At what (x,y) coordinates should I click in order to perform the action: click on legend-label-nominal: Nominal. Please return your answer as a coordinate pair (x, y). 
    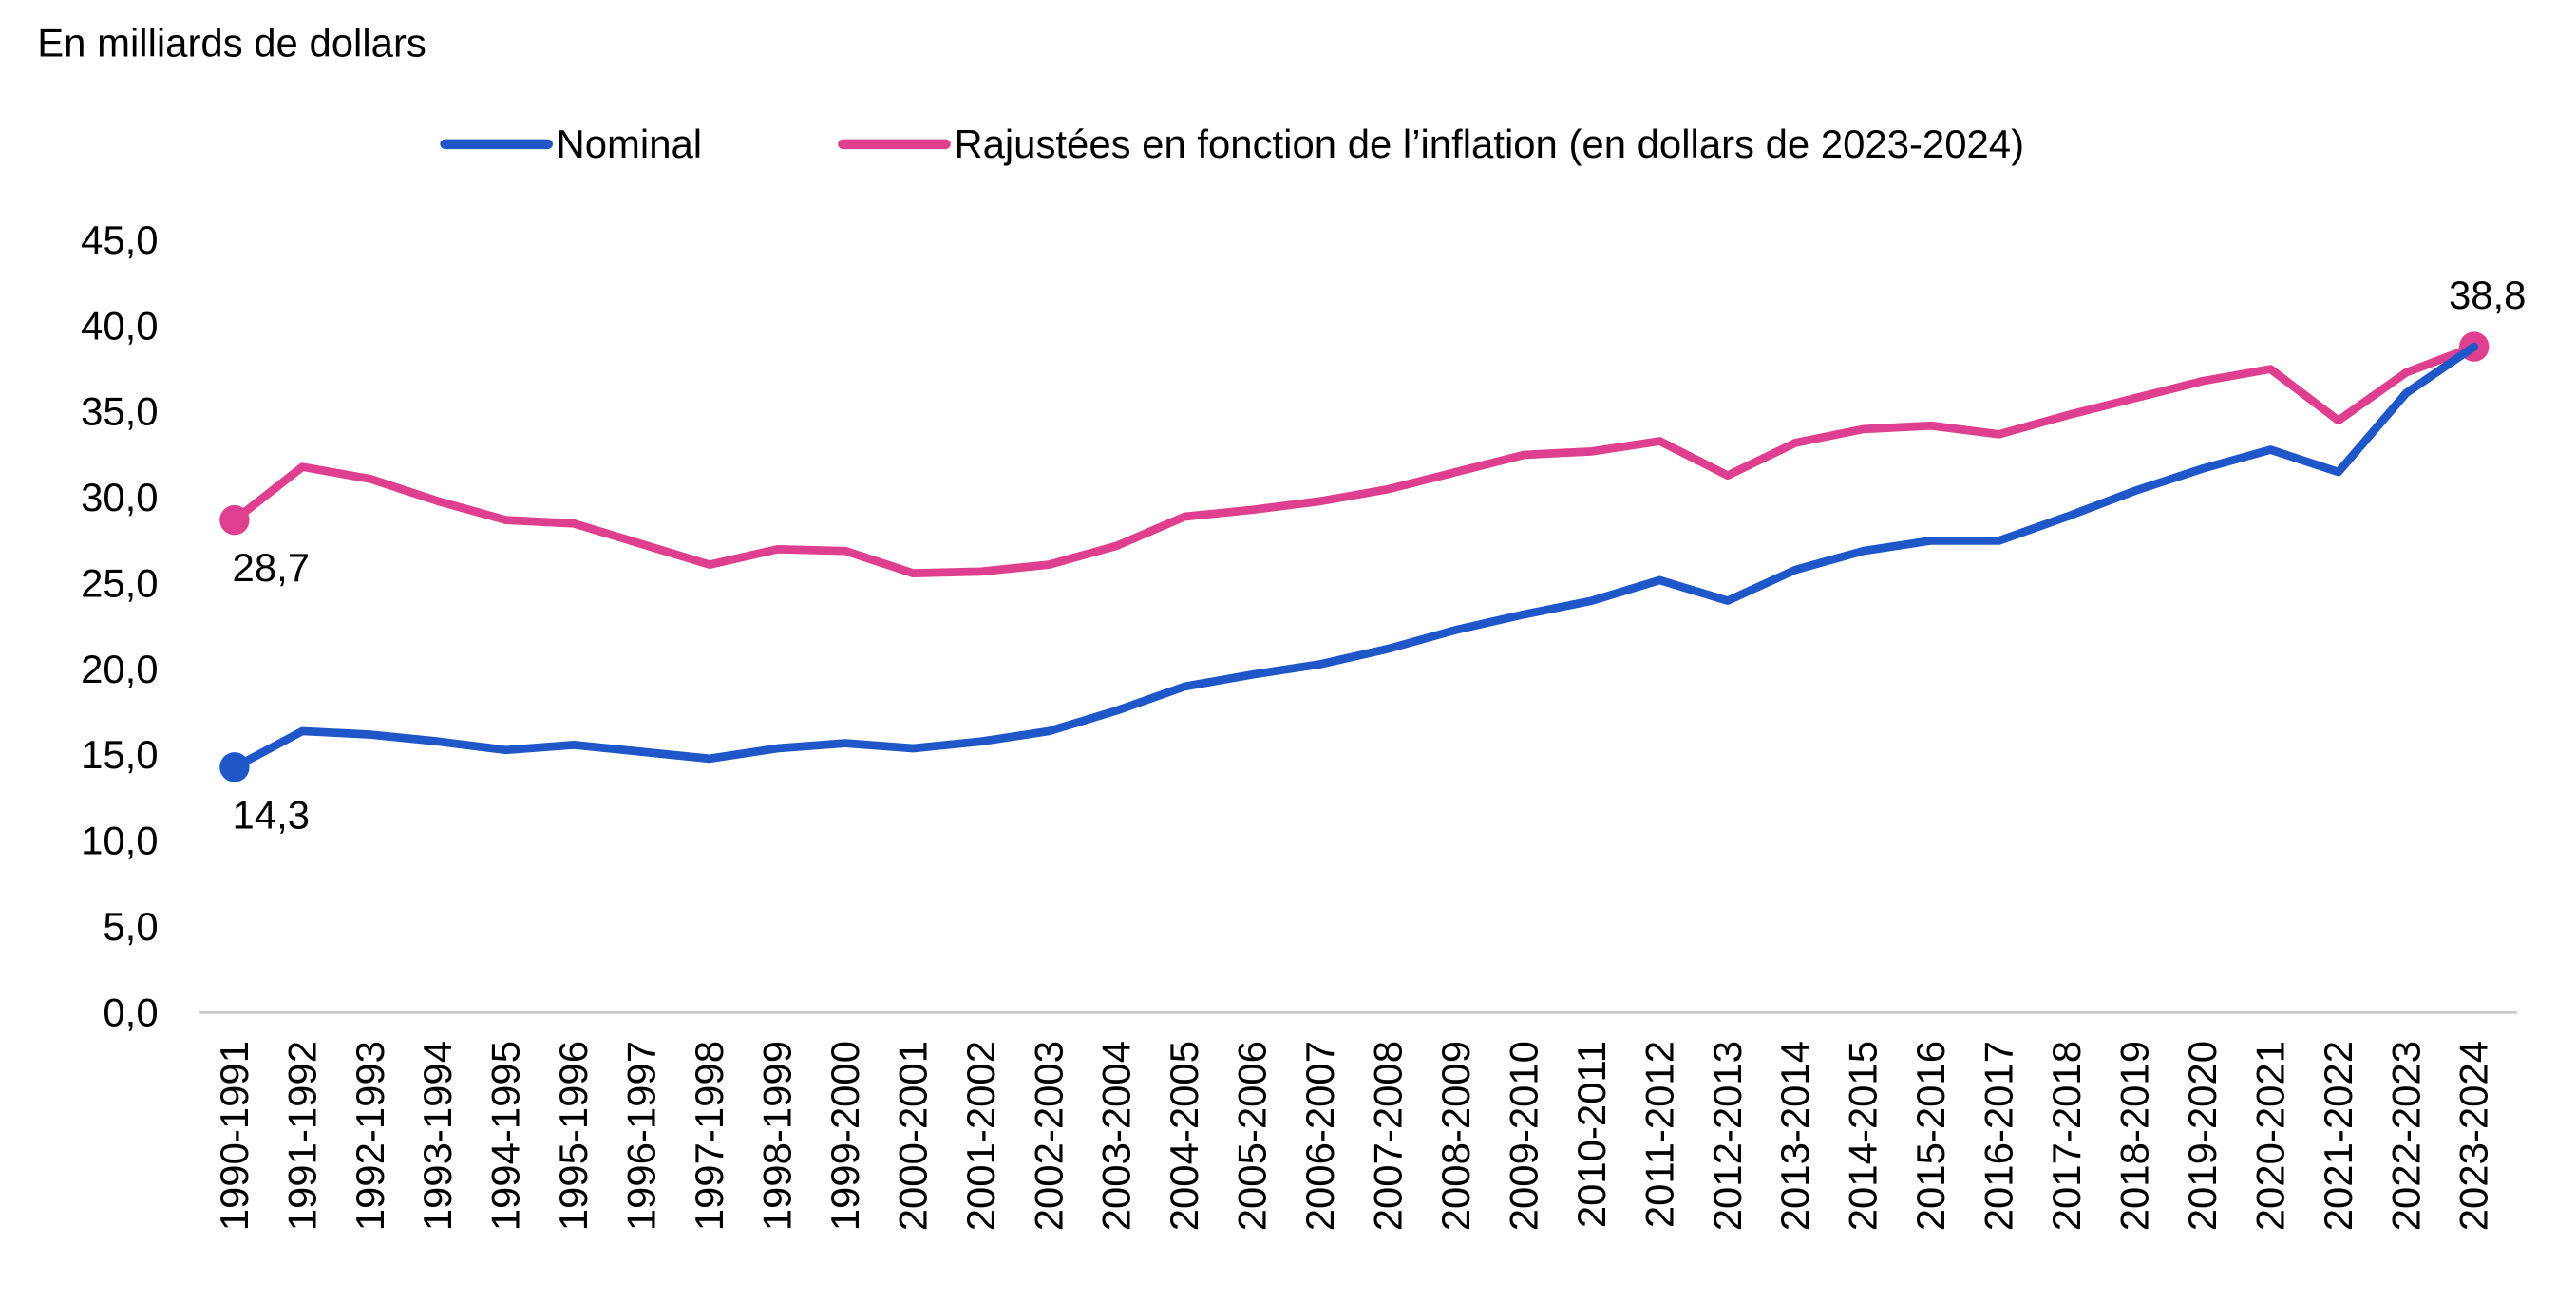
    Looking at the image, I should click on (629, 144).